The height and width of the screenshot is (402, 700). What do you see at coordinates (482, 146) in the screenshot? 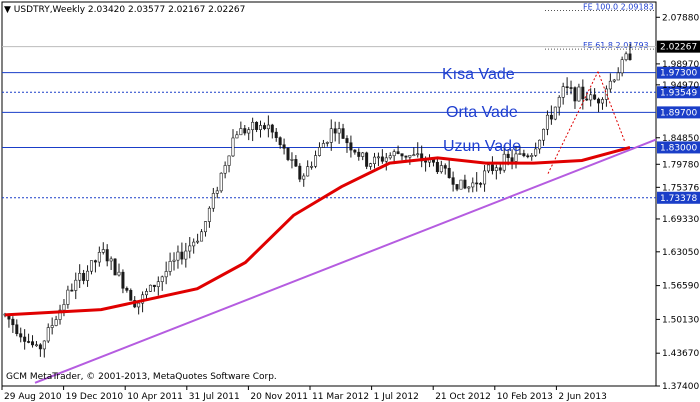
I see `annotation-uzun-vade: Uzun Vade` at bounding box center [482, 146].